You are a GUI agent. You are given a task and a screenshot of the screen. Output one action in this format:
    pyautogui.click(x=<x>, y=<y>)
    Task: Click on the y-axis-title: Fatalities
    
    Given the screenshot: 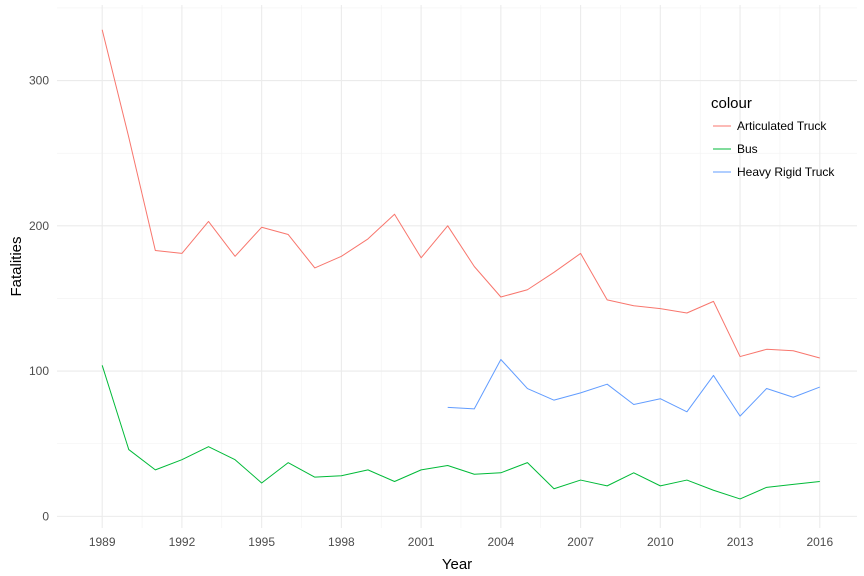 What is the action you would take?
    pyautogui.click(x=16, y=266)
    